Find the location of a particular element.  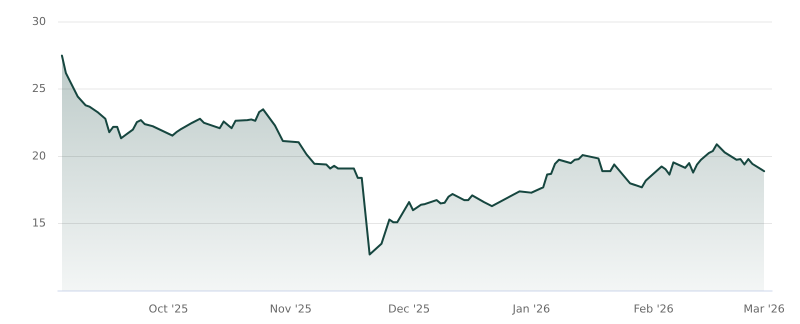

x-tick-label: Jan '26 is located at coordinates (531, 309).